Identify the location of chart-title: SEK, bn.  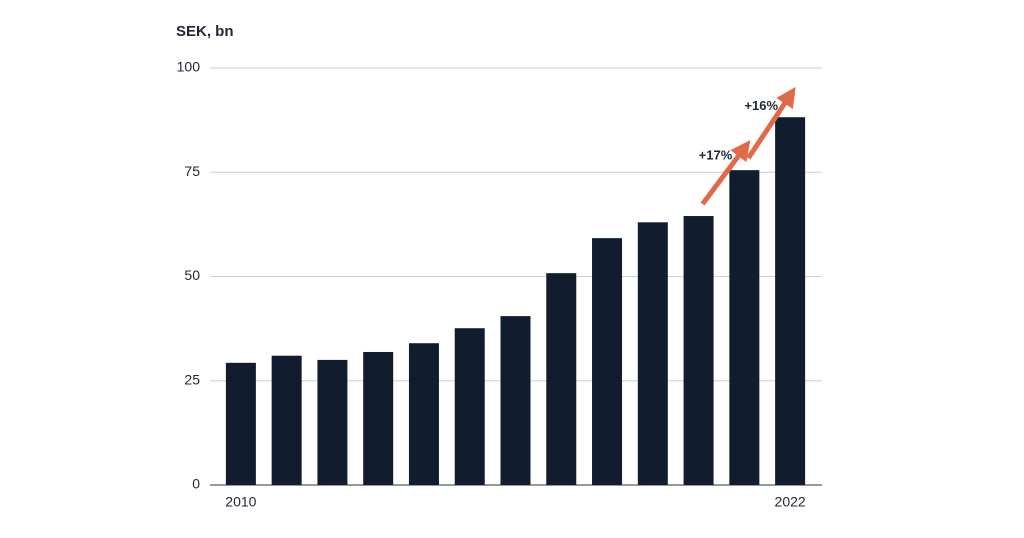
(205, 31).